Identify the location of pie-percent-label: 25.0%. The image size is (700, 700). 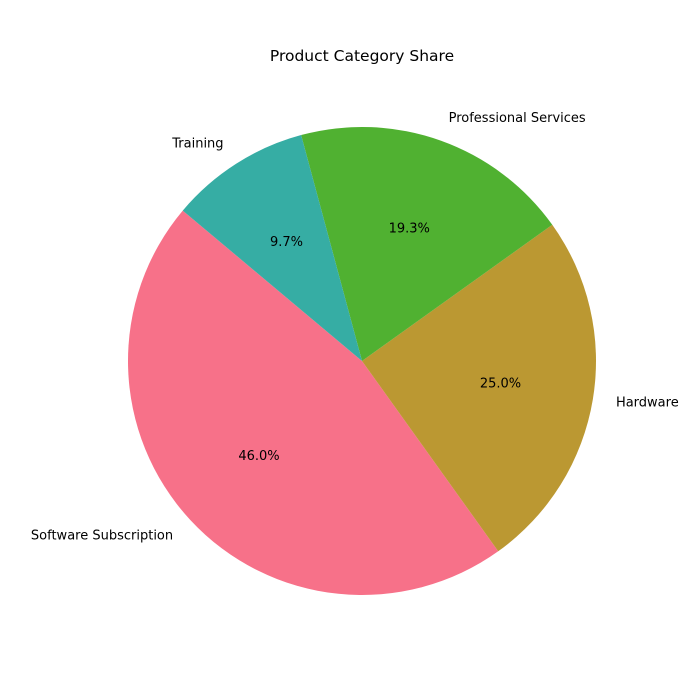
(500, 383).